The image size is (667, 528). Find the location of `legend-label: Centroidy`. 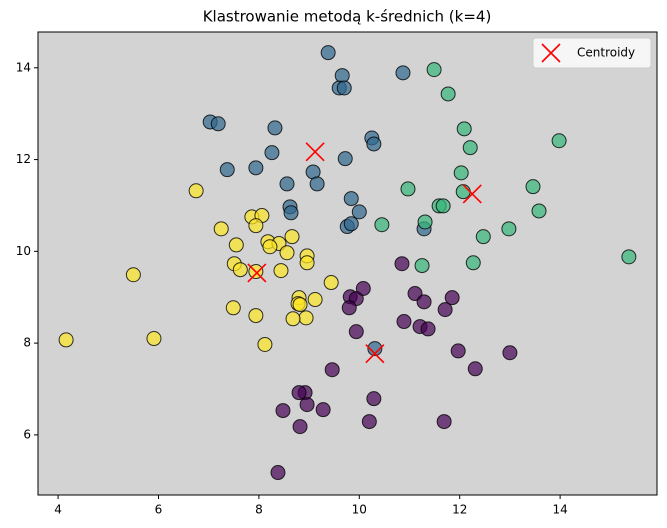

legend-label: Centroidy is located at coordinates (606, 53).